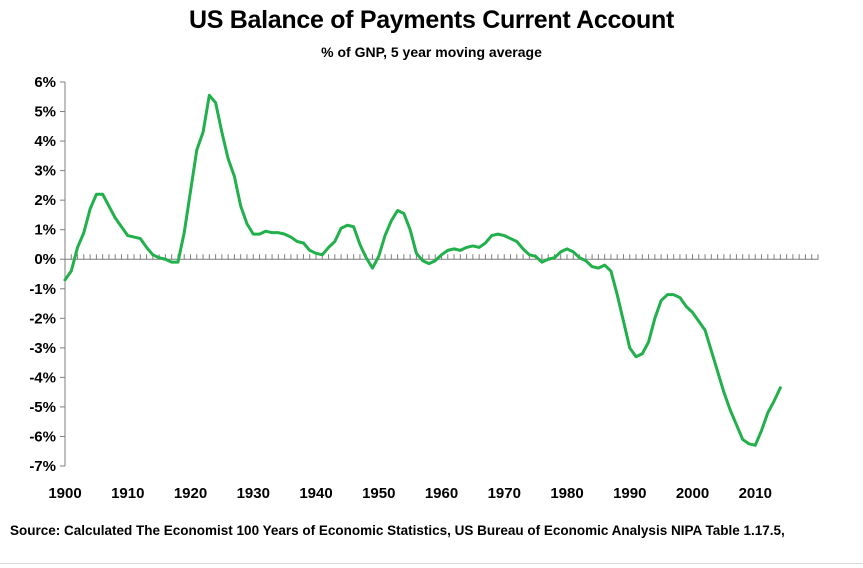  Describe the element at coordinates (253, 493) in the screenshot. I see `x-tick-label: 1930` at that location.